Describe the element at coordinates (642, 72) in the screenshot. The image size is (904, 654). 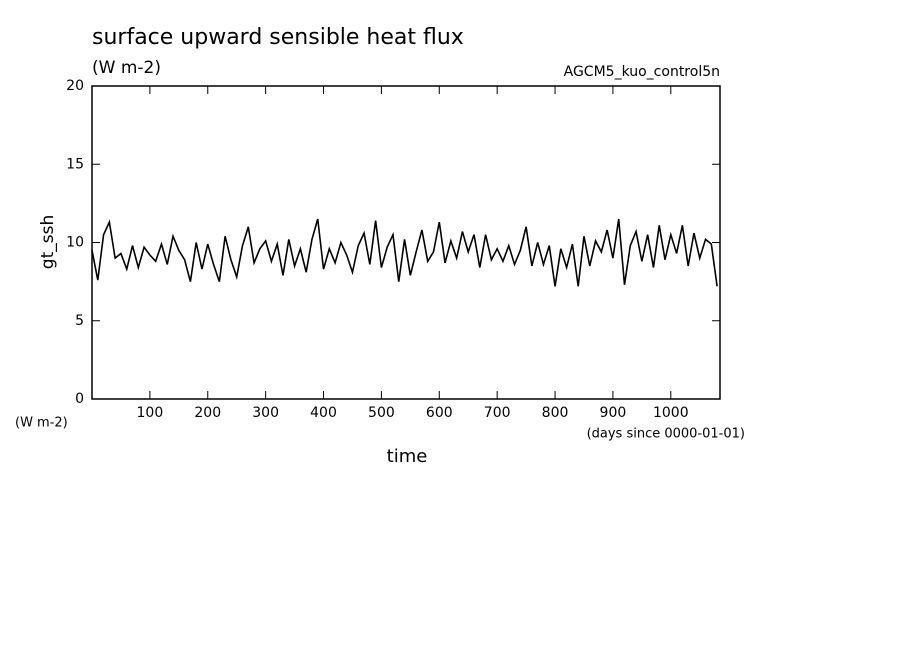
I see `annotation: AGCM5_kuo_control5n` at that location.